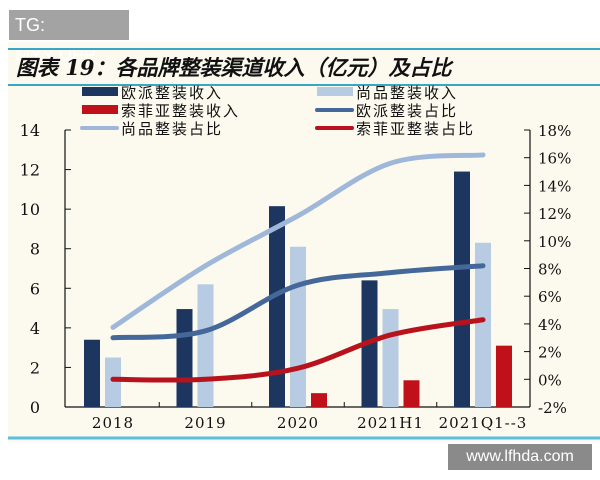 This screenshot has width=600, height=480. Describe the element at coordinates (180, 111) in the screenshot. I see `legend-label: 索菲亚整装收入` at that location.